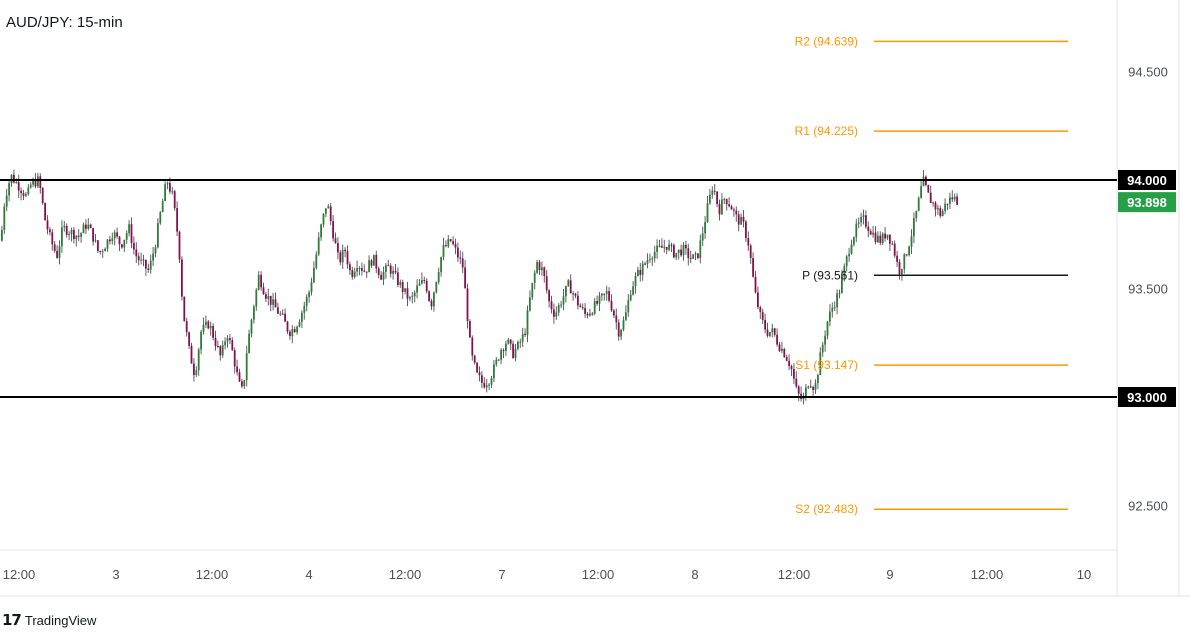 Image resolution: width=1190 pixels, height=644 pixels. What do you see at coordinates (64, 22) in the screenshot?
I see `chart-title: AUD/JPY: 15-min` at bounding box center [64, 22].